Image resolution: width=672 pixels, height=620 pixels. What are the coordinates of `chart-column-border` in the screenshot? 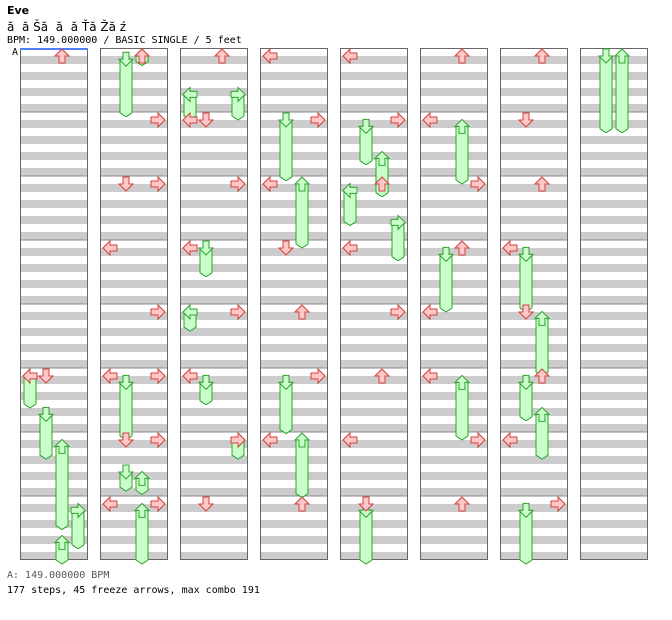 It's located at (294, 304).